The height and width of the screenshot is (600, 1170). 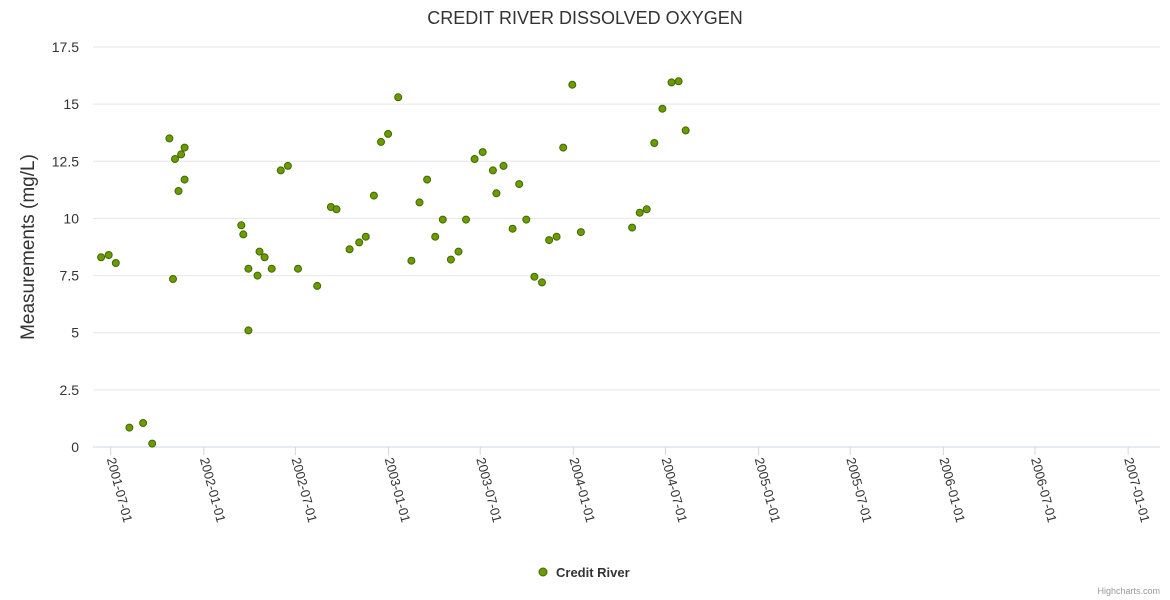 What do you see at coordinates (28, 247) in the screenshot?
I see `y-axis-label: Measurements (mg/L)` at bounding box center [28, 247].